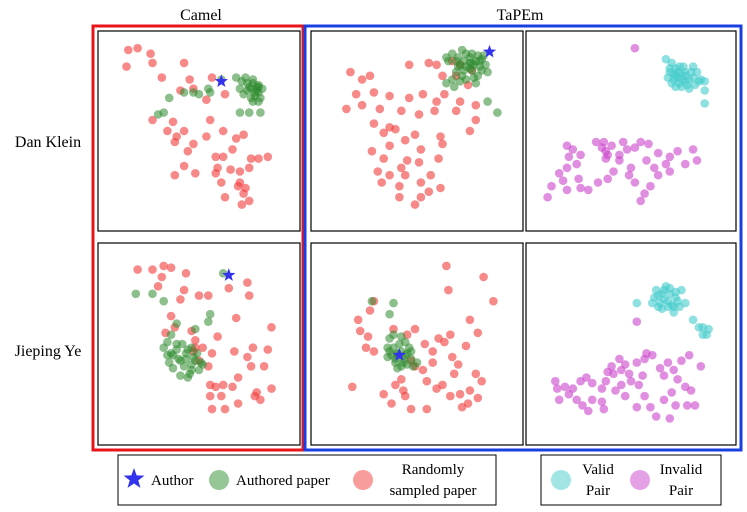 The width and height of the screenshot is (747, 512). What do you see at coordinates (219, 480) in the screenshot?
I see `legend-authored-dot-icon` at bounding box center [219, 480].